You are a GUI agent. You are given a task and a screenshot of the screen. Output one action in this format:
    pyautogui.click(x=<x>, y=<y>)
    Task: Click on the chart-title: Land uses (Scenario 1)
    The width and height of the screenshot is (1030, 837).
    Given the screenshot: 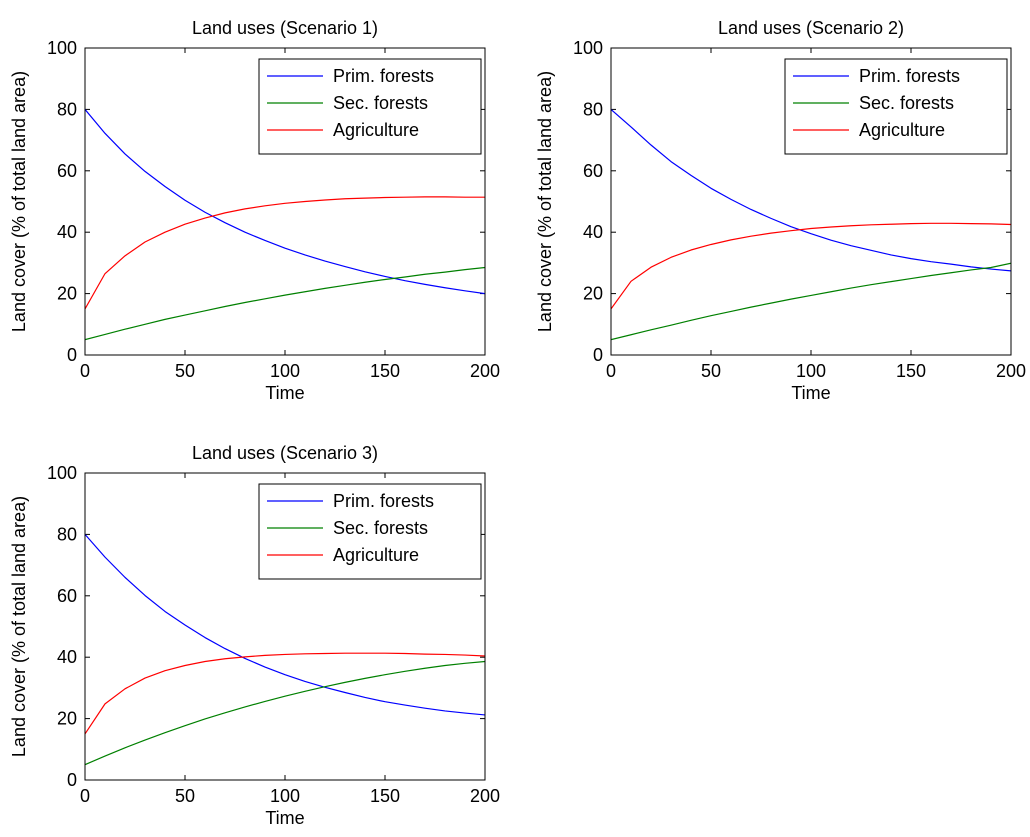 What is the action you would take?
    pyautogui.click(x=285, y=28)
    